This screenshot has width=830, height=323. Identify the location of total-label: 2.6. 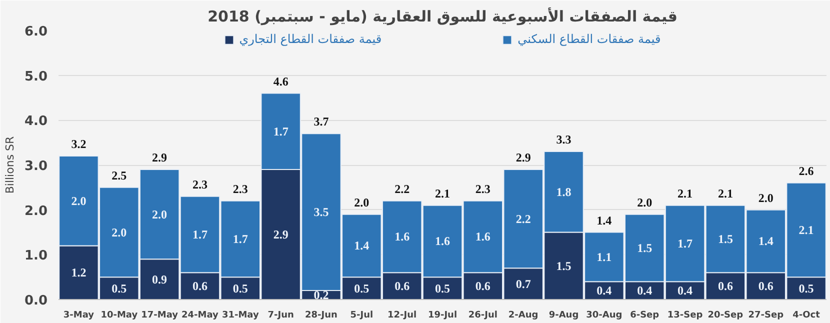
(806, 171).